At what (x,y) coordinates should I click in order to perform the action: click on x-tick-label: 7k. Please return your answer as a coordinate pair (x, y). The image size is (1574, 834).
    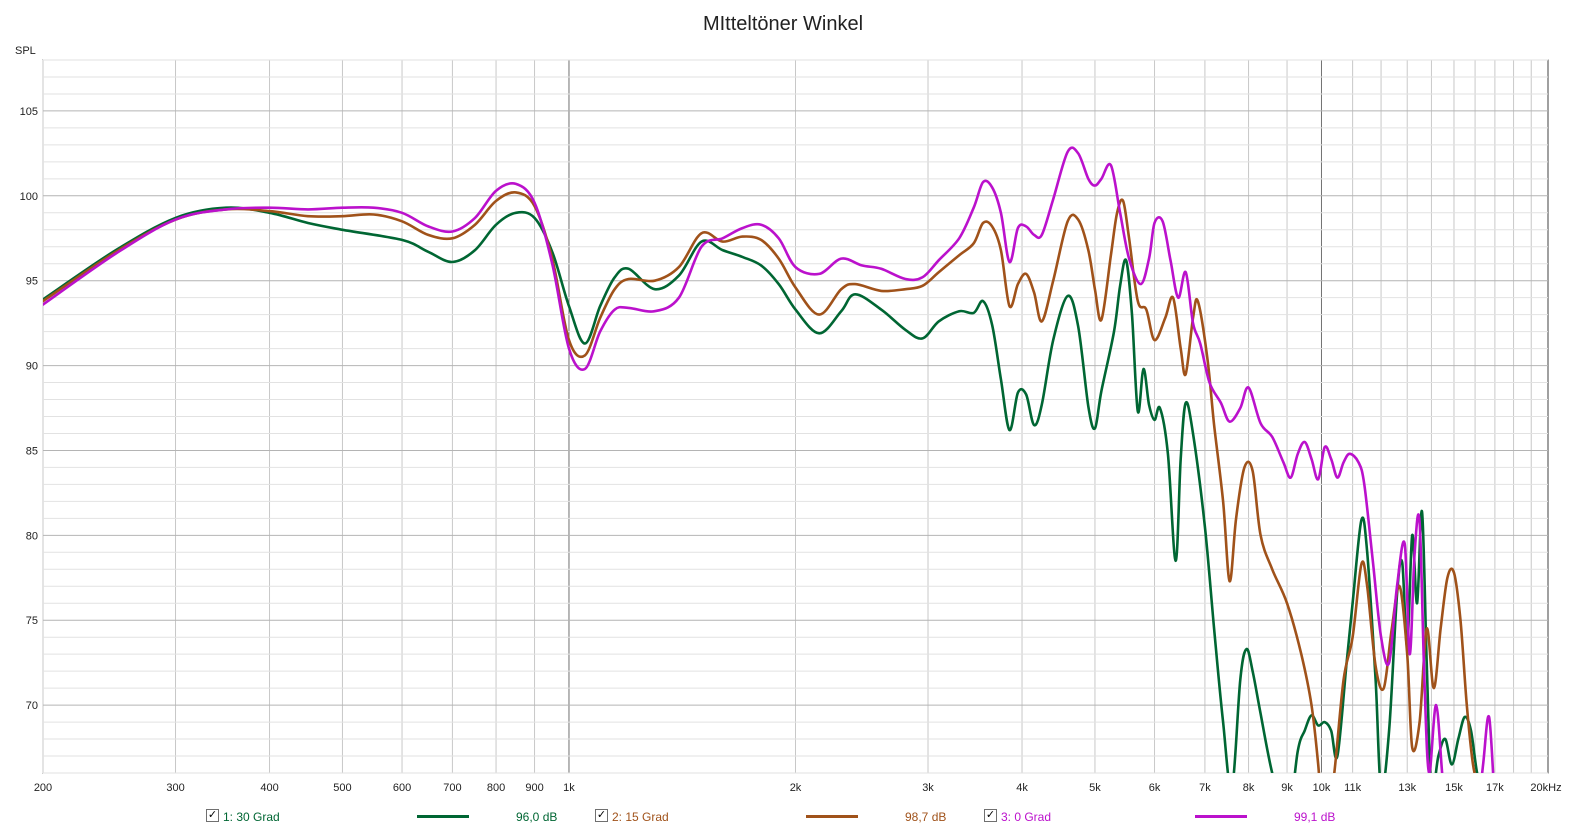
    Looking at the image, I should click on (1205, 788).